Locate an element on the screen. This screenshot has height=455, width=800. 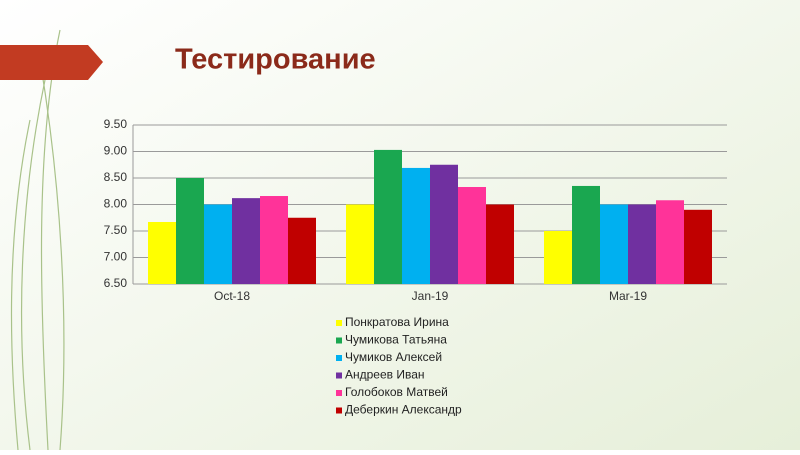
y-tick-label: 7.00 is located at coordinates (116, 257).